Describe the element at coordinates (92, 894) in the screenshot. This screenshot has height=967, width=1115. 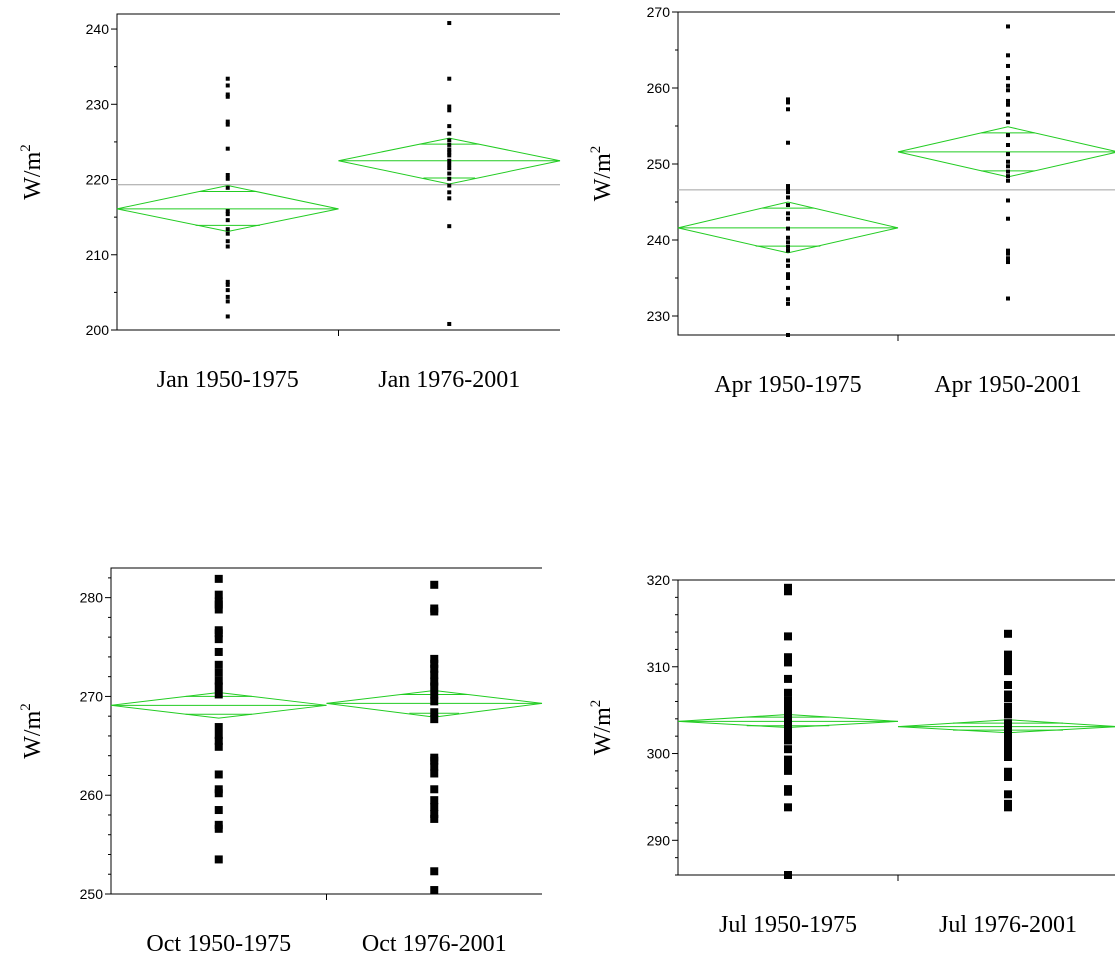
I see `y-tick-label: 250` at that location.